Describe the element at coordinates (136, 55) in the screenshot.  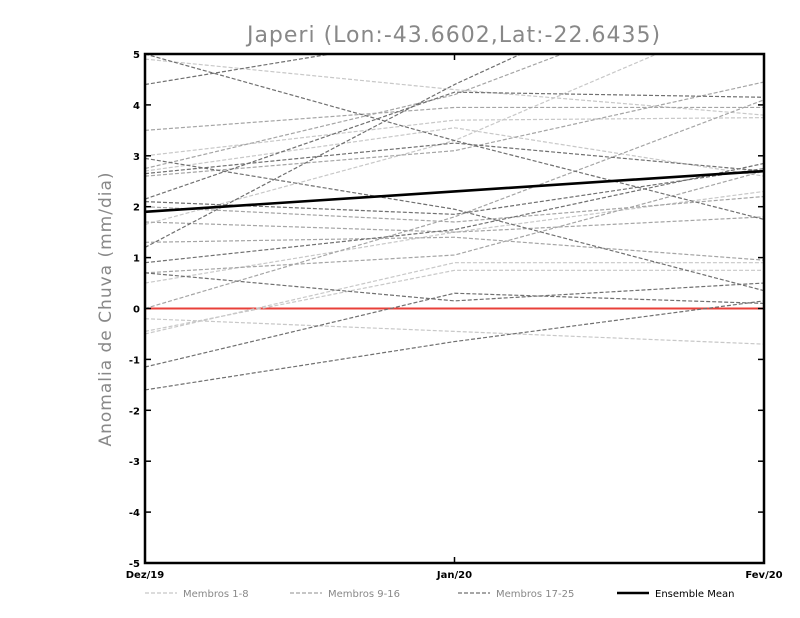
I see `y-tick-label: 5` at that location.